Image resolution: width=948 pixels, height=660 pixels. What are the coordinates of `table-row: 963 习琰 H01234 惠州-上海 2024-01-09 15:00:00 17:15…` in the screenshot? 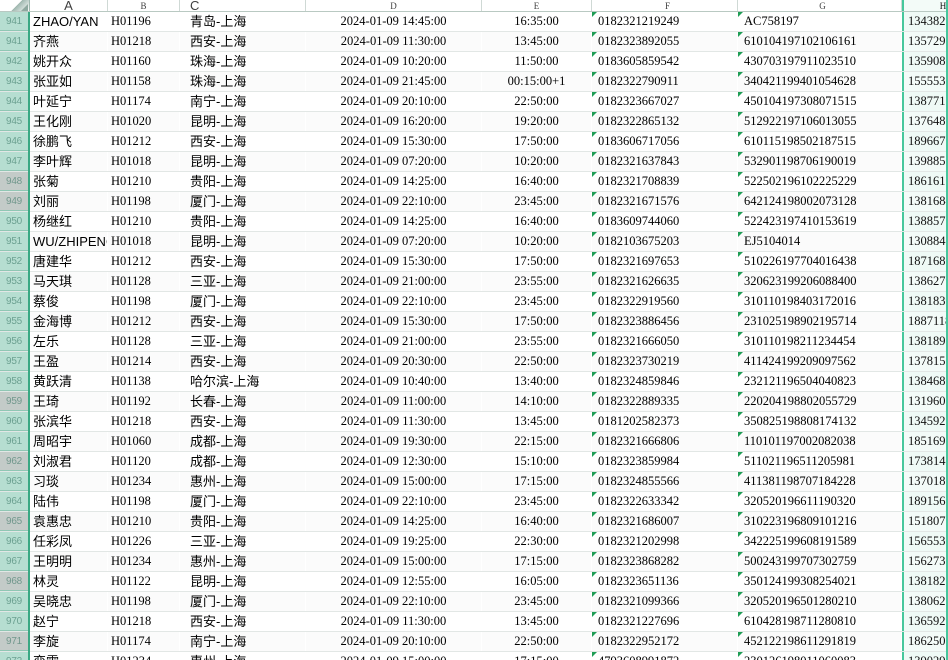 It's located at (474, 482).